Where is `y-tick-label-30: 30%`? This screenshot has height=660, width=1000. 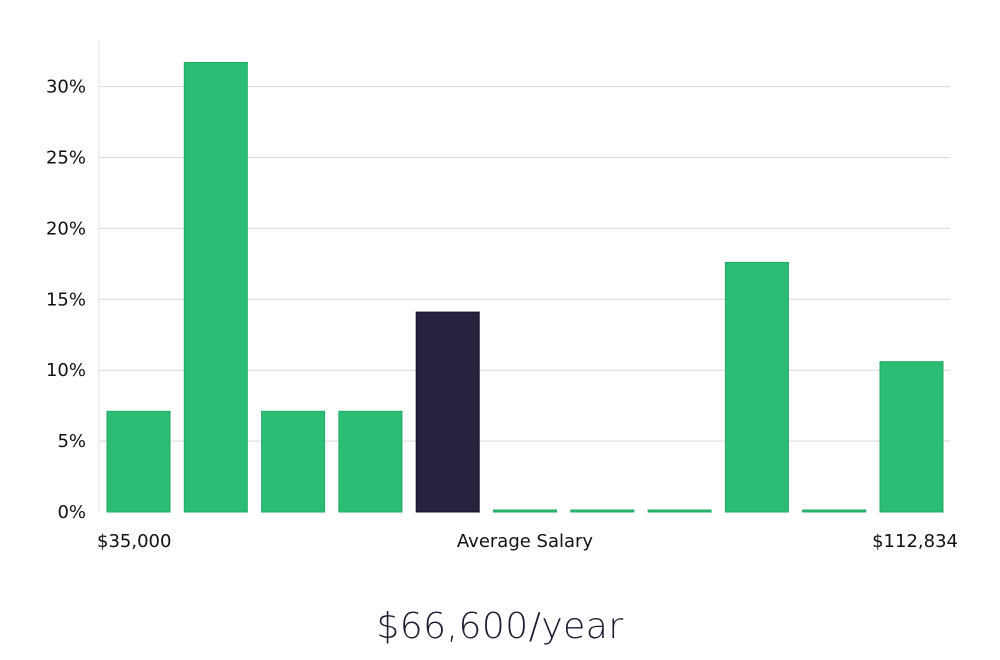 y-tick-label-30: 30% is located at coordinates (66, 87).